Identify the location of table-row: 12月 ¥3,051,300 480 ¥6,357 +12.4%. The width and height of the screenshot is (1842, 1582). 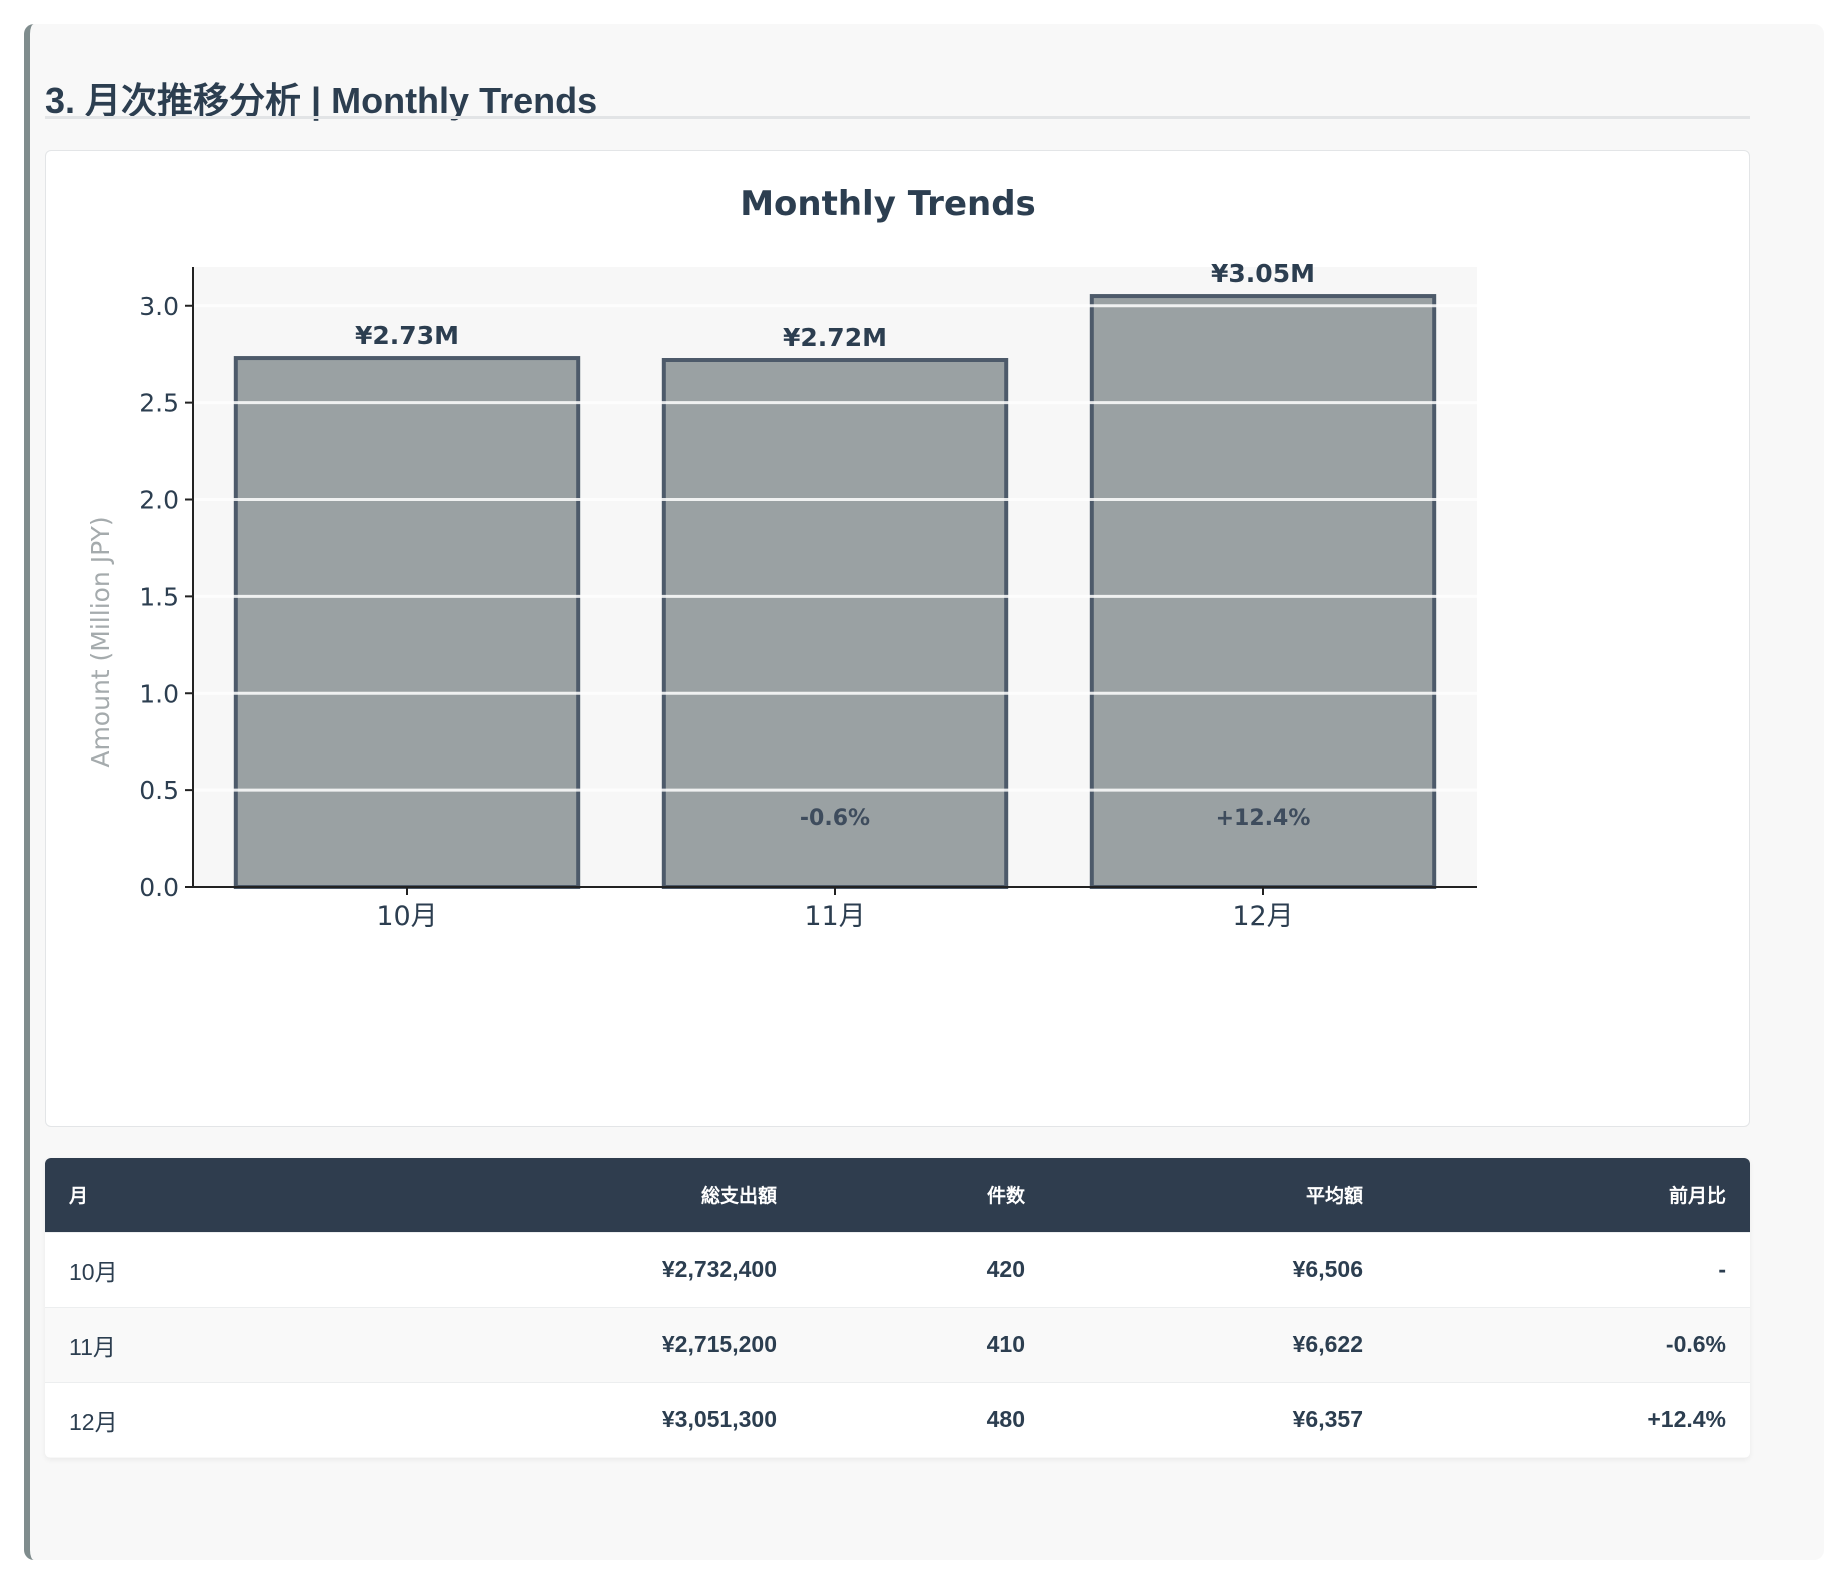
(897, 1419).